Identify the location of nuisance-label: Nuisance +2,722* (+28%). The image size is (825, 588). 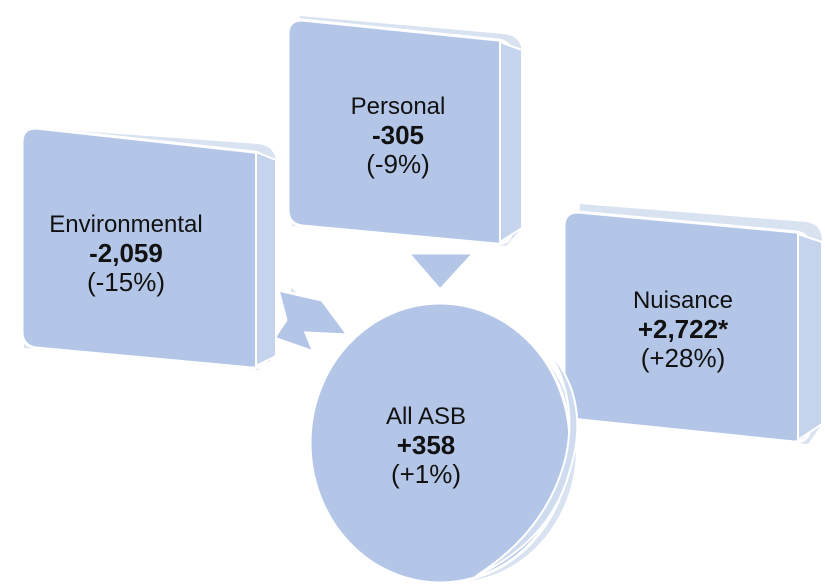
(683, 330).